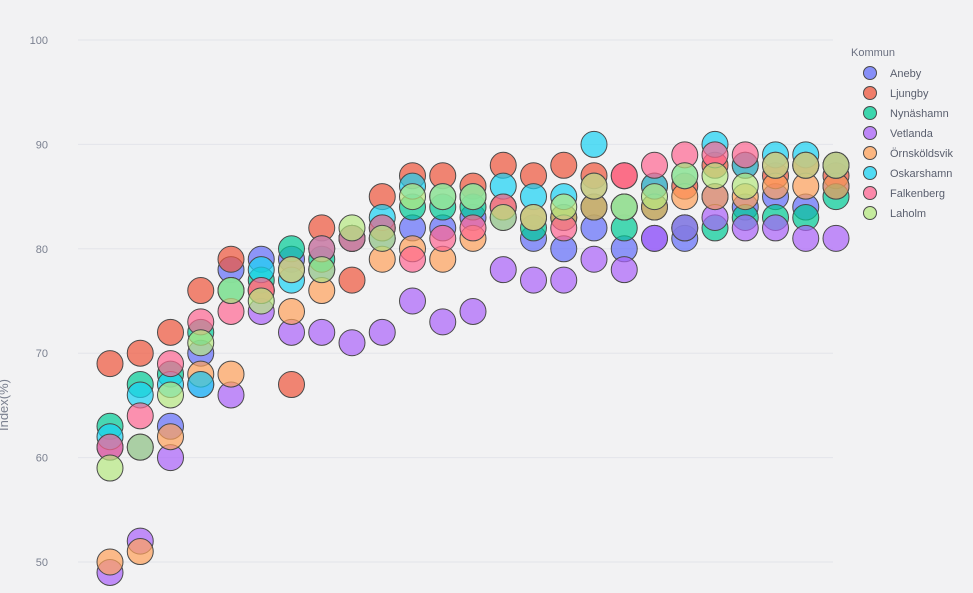 The width and height of the screenshot is (973, 593). I want to click on legend-label: Vetlanda, so click(912, 134).